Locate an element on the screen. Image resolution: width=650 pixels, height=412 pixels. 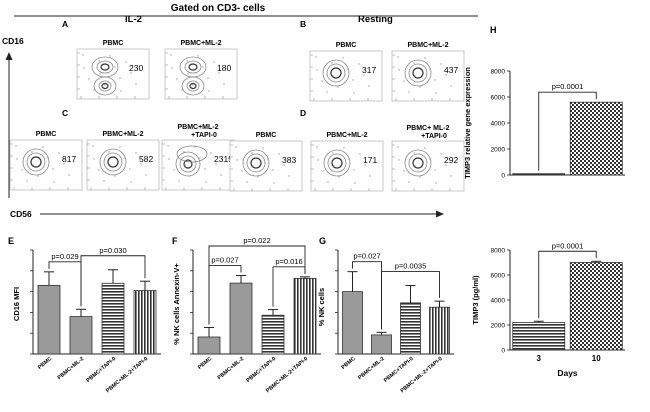
contour-plot: PBMC 383 is located at coordinates (266, 162).